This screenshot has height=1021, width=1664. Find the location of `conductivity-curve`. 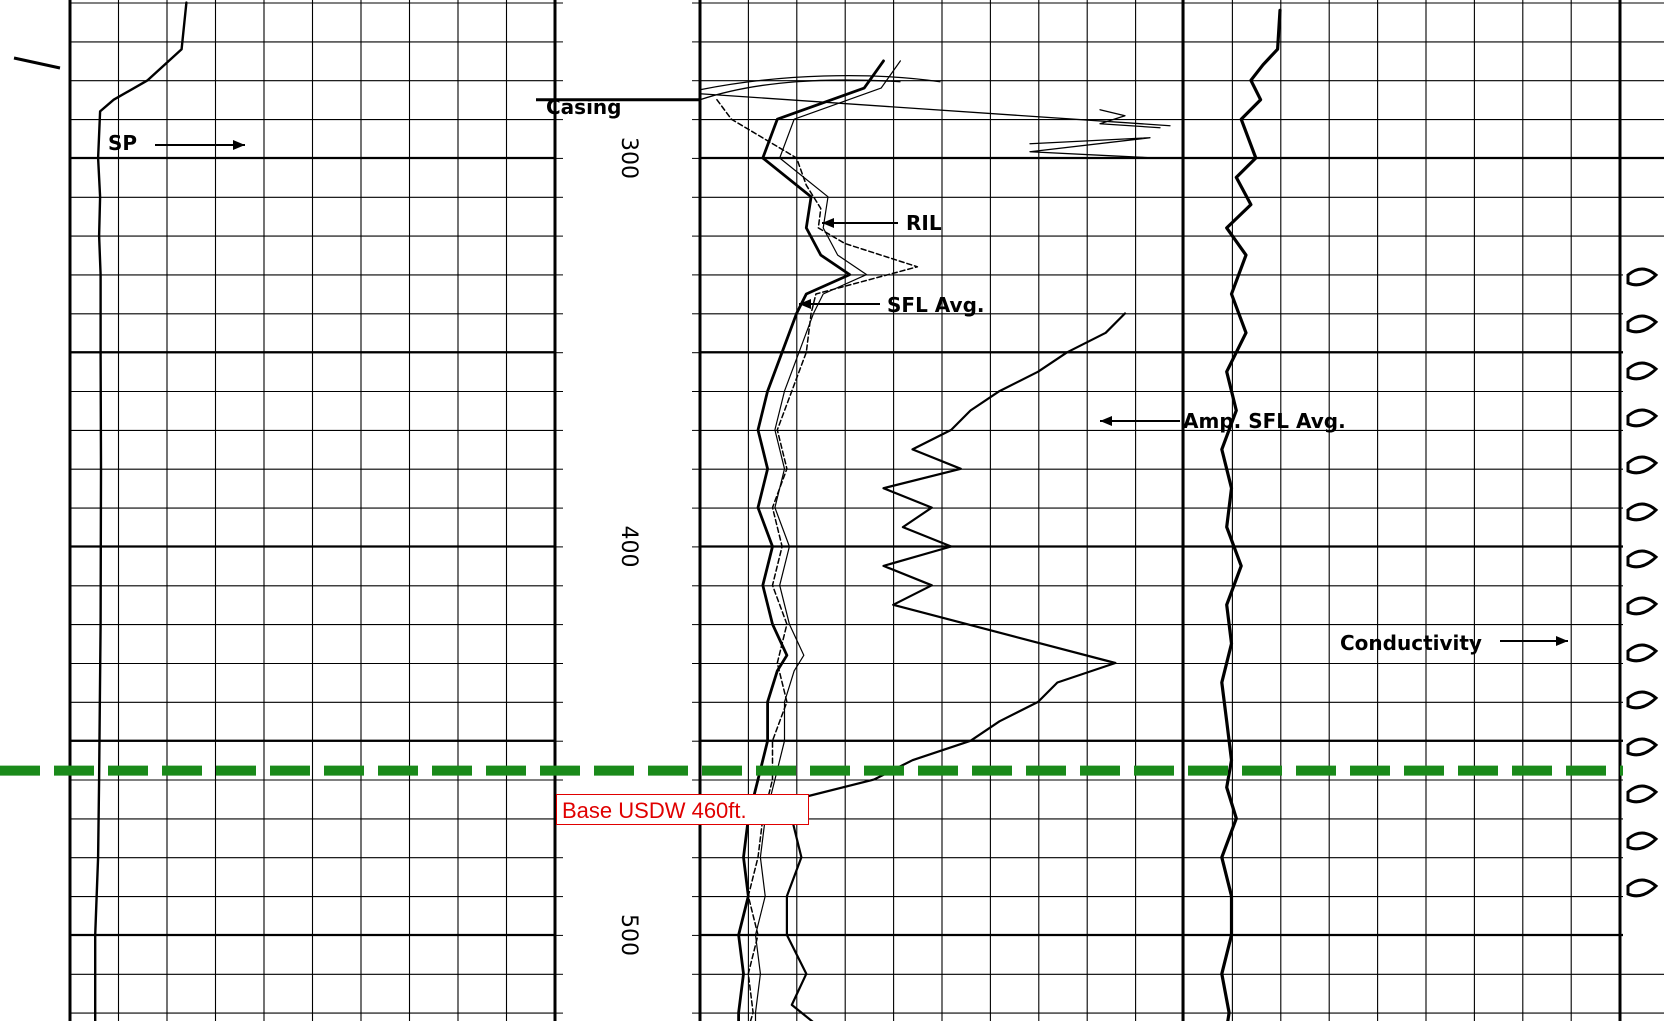

conductivity-curve is located at coordinates (1251, 514).